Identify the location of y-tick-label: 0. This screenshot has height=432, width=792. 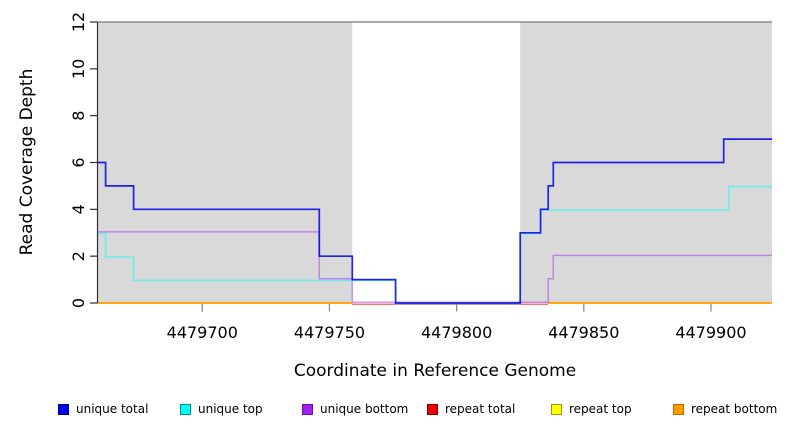
(78, 303).